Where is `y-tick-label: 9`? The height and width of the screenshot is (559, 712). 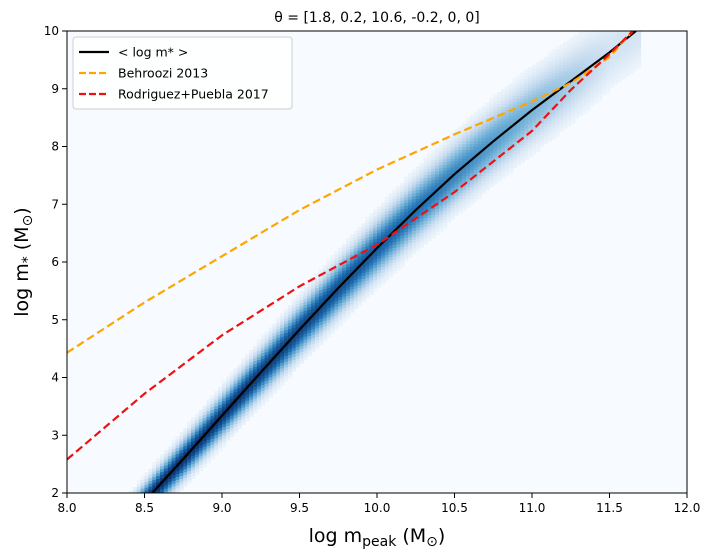
y-tick-label: 9 is located at coordinates (55, 89).